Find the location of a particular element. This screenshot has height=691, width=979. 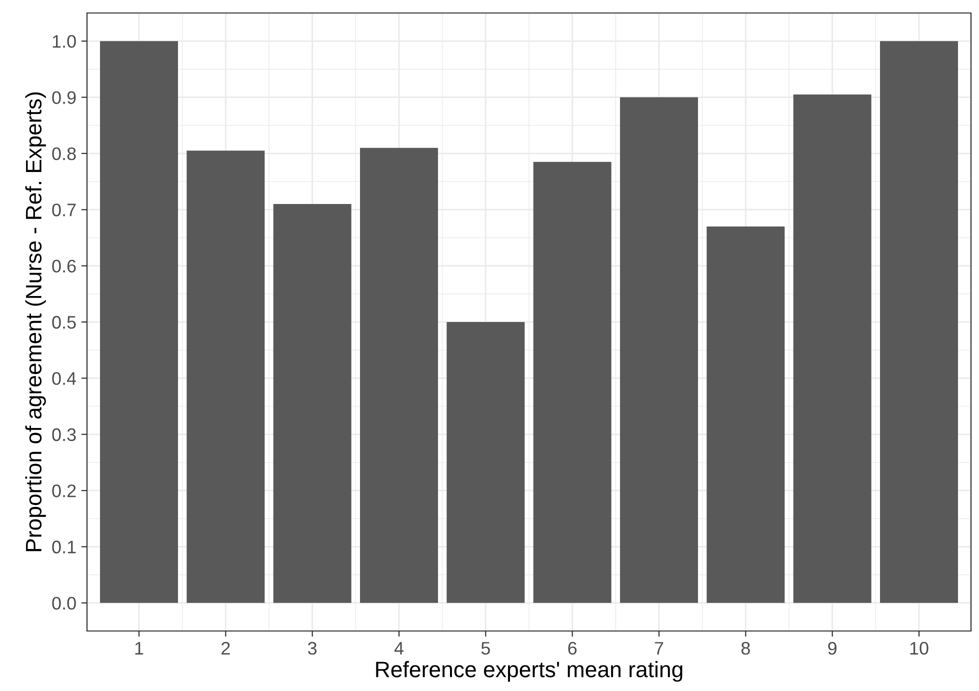

y-tick-label: 0.4 is located at coordinates (64, 378).